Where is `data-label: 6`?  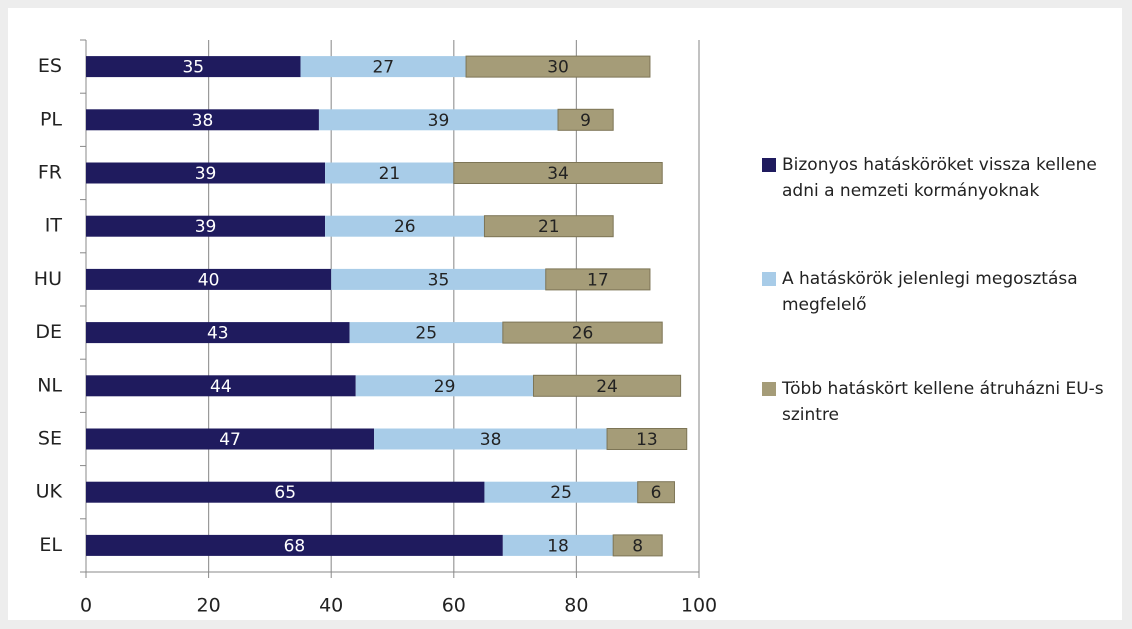 data-label: 6 is located at coordinates (656, 493).